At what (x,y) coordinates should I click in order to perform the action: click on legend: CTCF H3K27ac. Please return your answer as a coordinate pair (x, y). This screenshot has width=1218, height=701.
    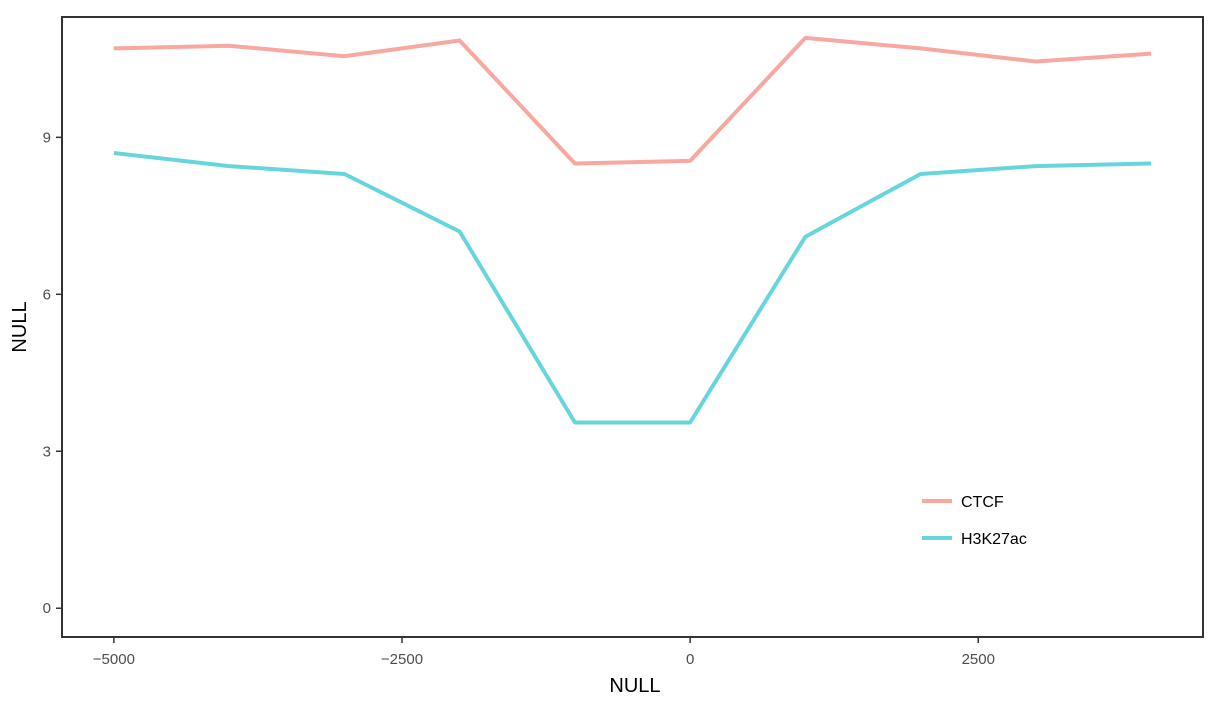
    Looking at the image, I should click on (974, 521).